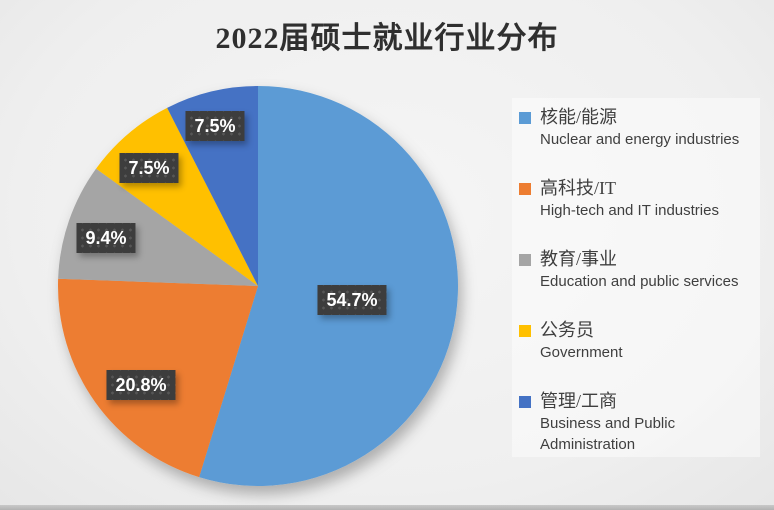  I want to click on data-label-2: 20.8%, so click(141, 385).